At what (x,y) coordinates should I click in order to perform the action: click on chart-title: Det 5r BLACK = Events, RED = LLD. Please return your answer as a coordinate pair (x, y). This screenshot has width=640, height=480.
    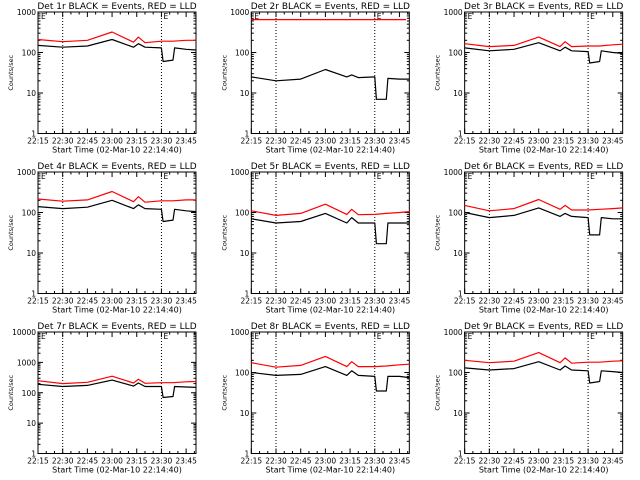
    Looking at the image, I should click on (330, 167).